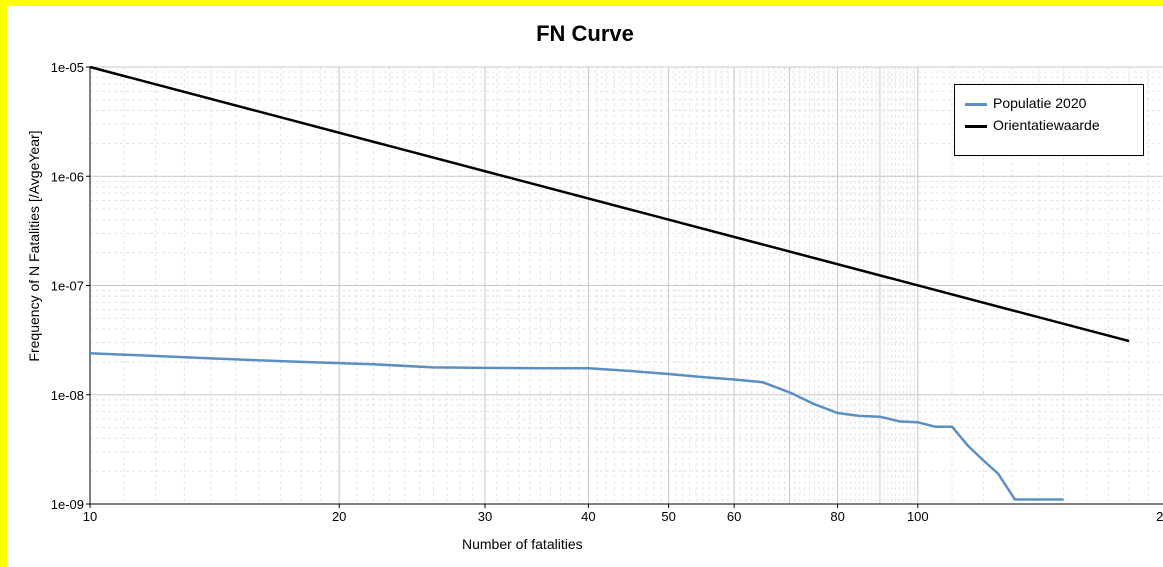 The image size is (1163, 567). What do you see at coordinates (67, 286) in the screenshot?
I see `y-tick-label: 1e-07` at bounding box center [67, 286].